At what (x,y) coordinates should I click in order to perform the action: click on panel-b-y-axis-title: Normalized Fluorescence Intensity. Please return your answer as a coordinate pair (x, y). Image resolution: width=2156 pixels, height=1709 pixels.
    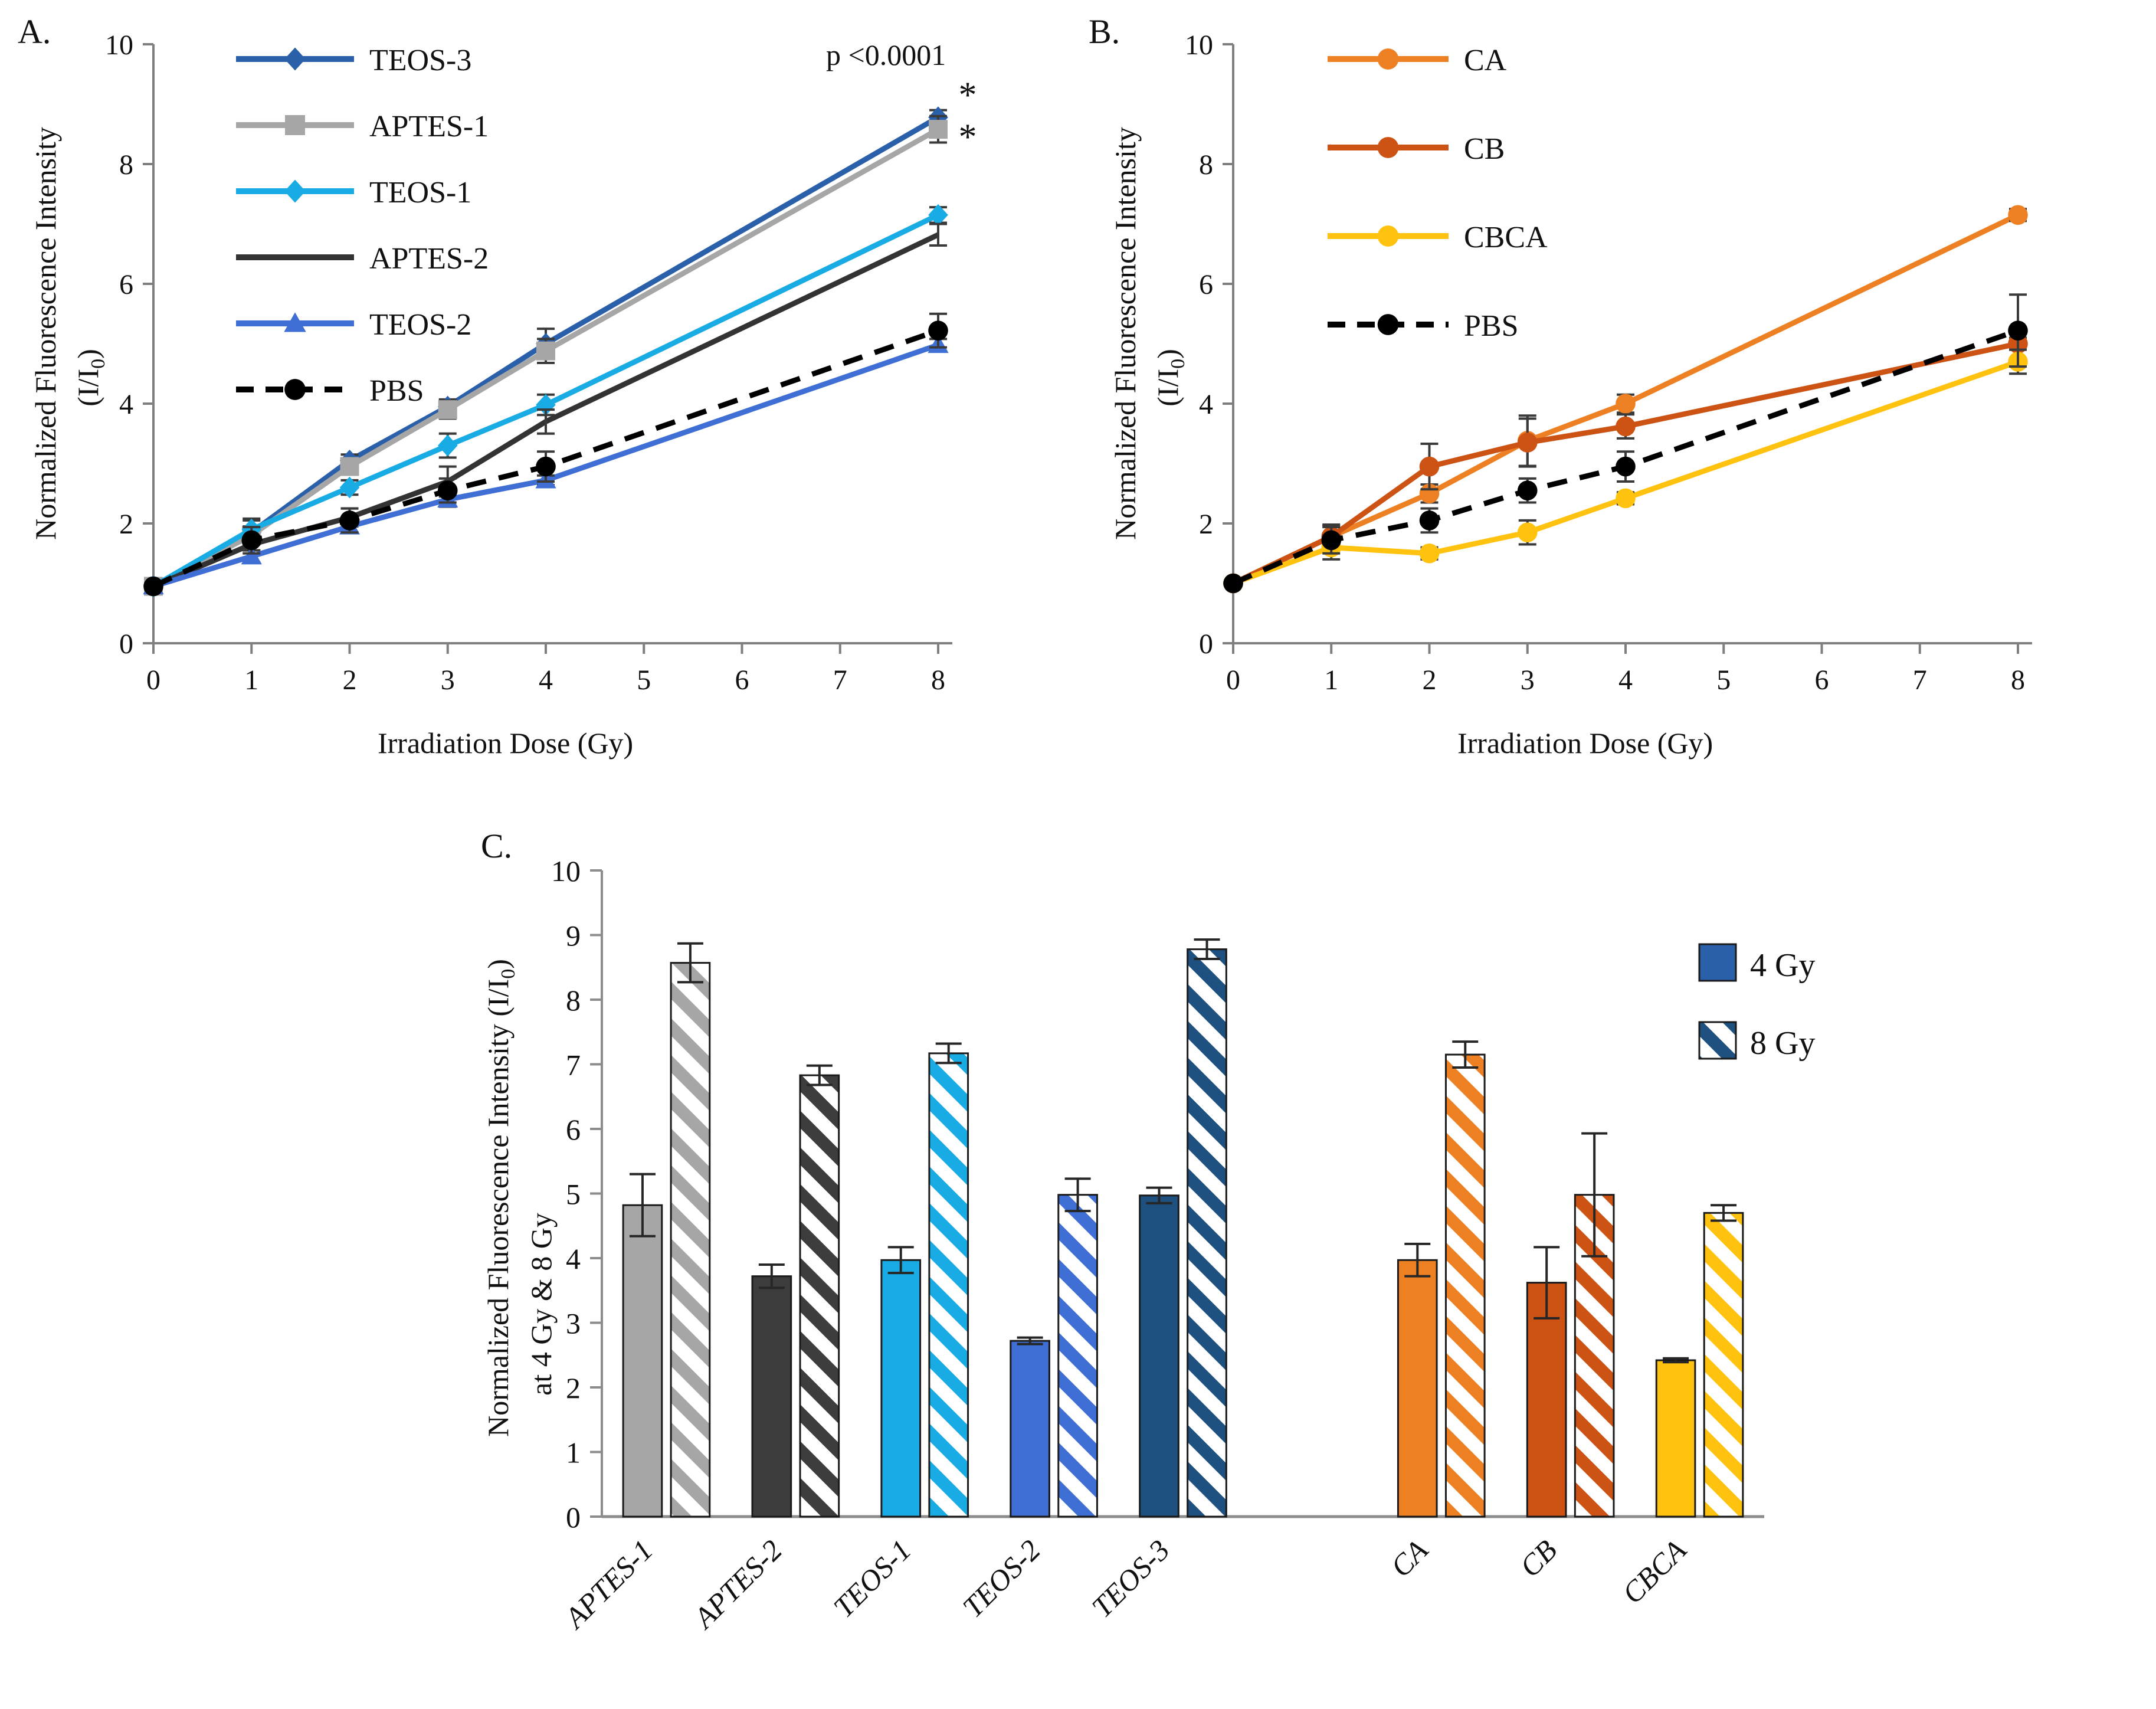
    Looking at the image, I should click on (1125, 334).